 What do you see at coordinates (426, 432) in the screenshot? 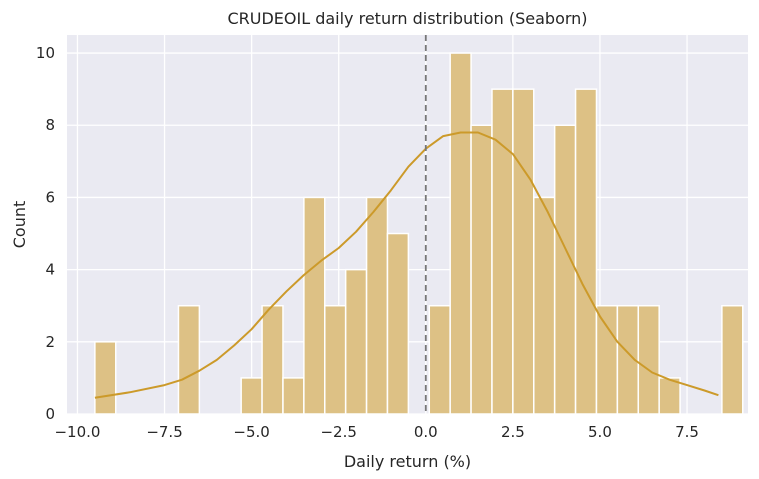
I see `x-tick-label: 0.0` at bounding box center [426, 432].